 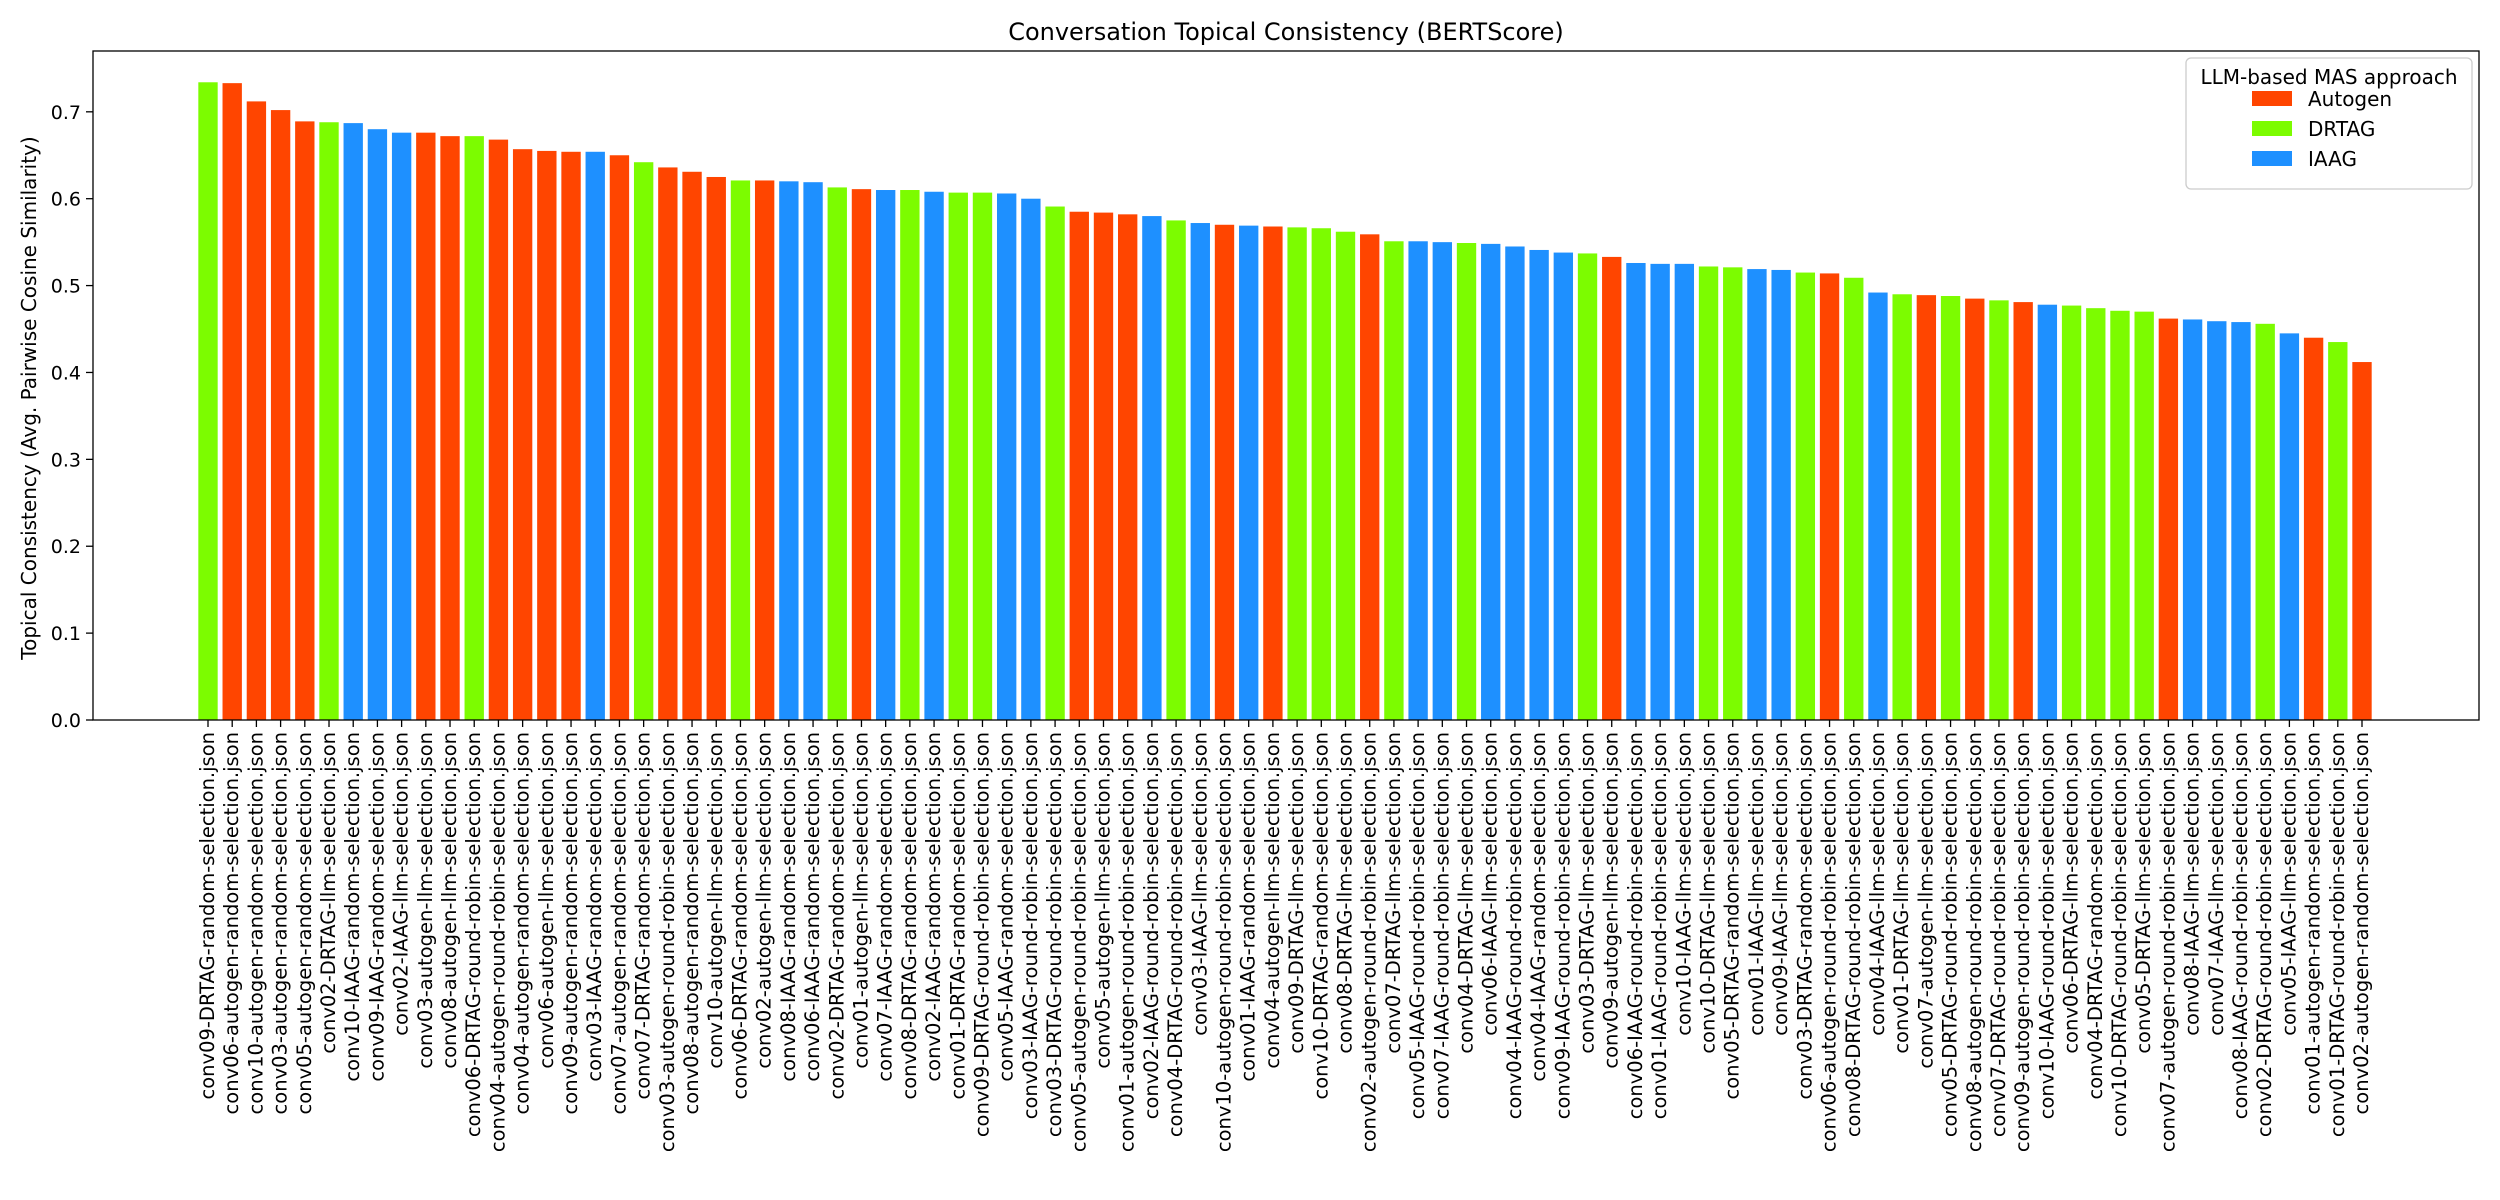 I want to click on y-tick-label: 0.5, so click(x=66, y=287).